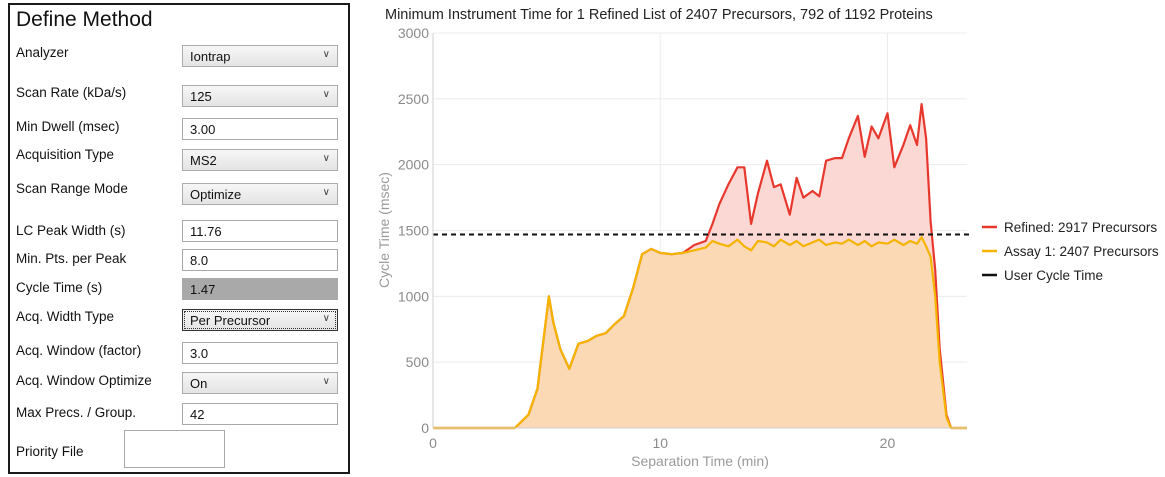 The image size is (1165, 477). What do you see at coordinates (260, 353) in the screenshot?
I see `acq-window-factor-input: 3.0` at bounding box center [260, 353].